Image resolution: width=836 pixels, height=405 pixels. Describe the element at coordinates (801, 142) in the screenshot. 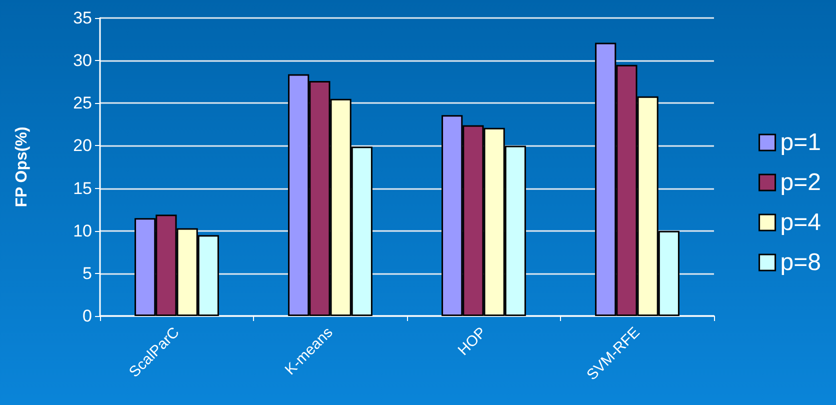

I see `legend-label: p=1` at that location.